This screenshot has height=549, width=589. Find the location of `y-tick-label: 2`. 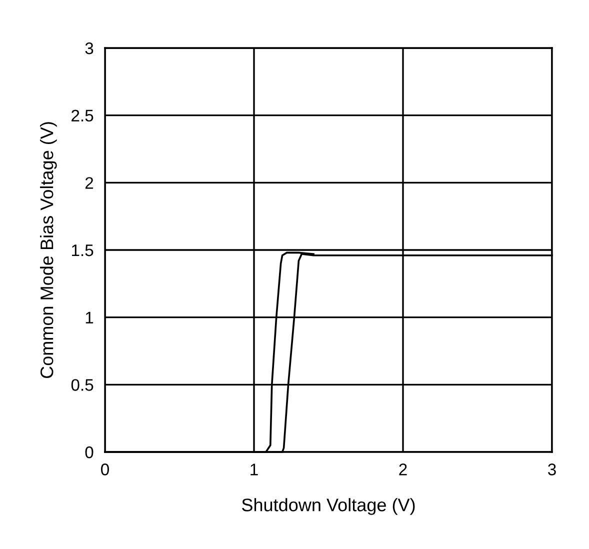

y-tick-label: 2 is located at coordinates (89, 183).